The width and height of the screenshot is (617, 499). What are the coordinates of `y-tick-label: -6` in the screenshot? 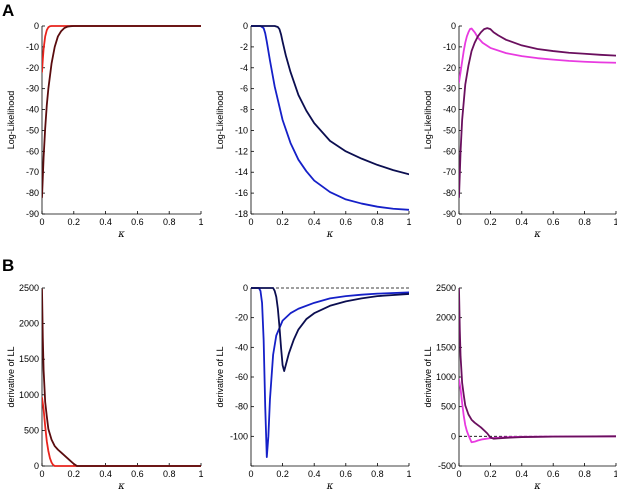 It's located at (244, 89).